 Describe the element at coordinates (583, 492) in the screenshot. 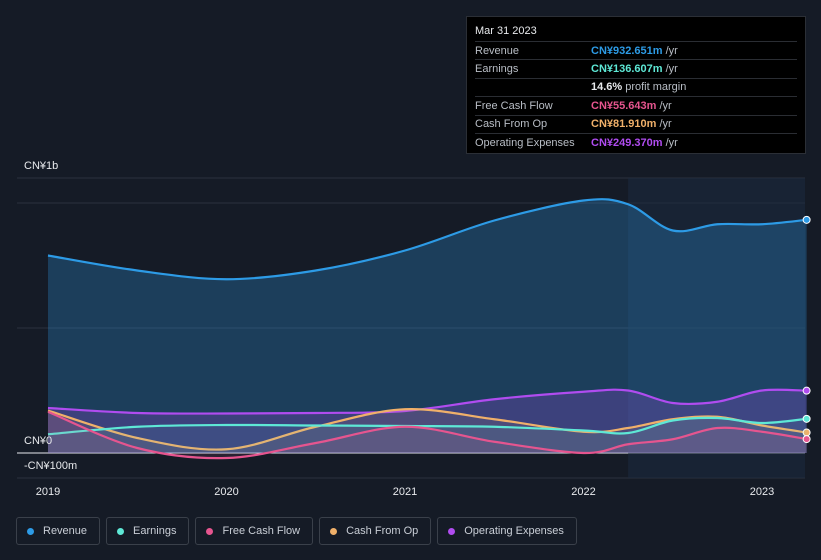

I see `x-tick-label: 2022` at that location.